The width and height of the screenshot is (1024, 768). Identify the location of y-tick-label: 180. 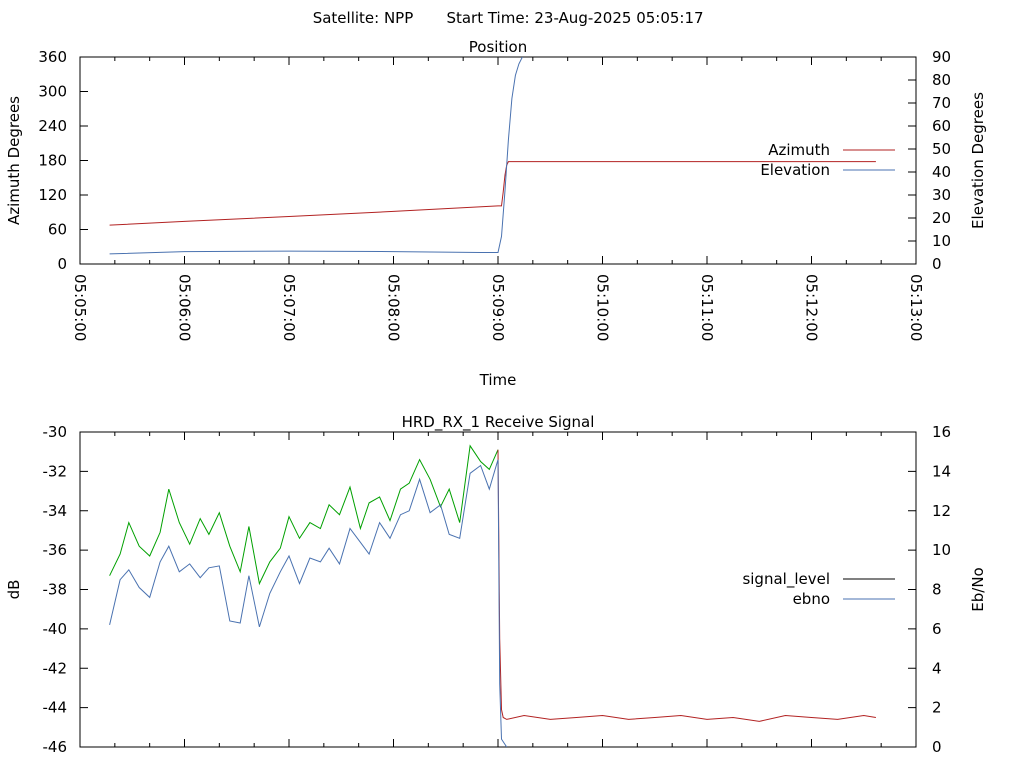
(52, 161).